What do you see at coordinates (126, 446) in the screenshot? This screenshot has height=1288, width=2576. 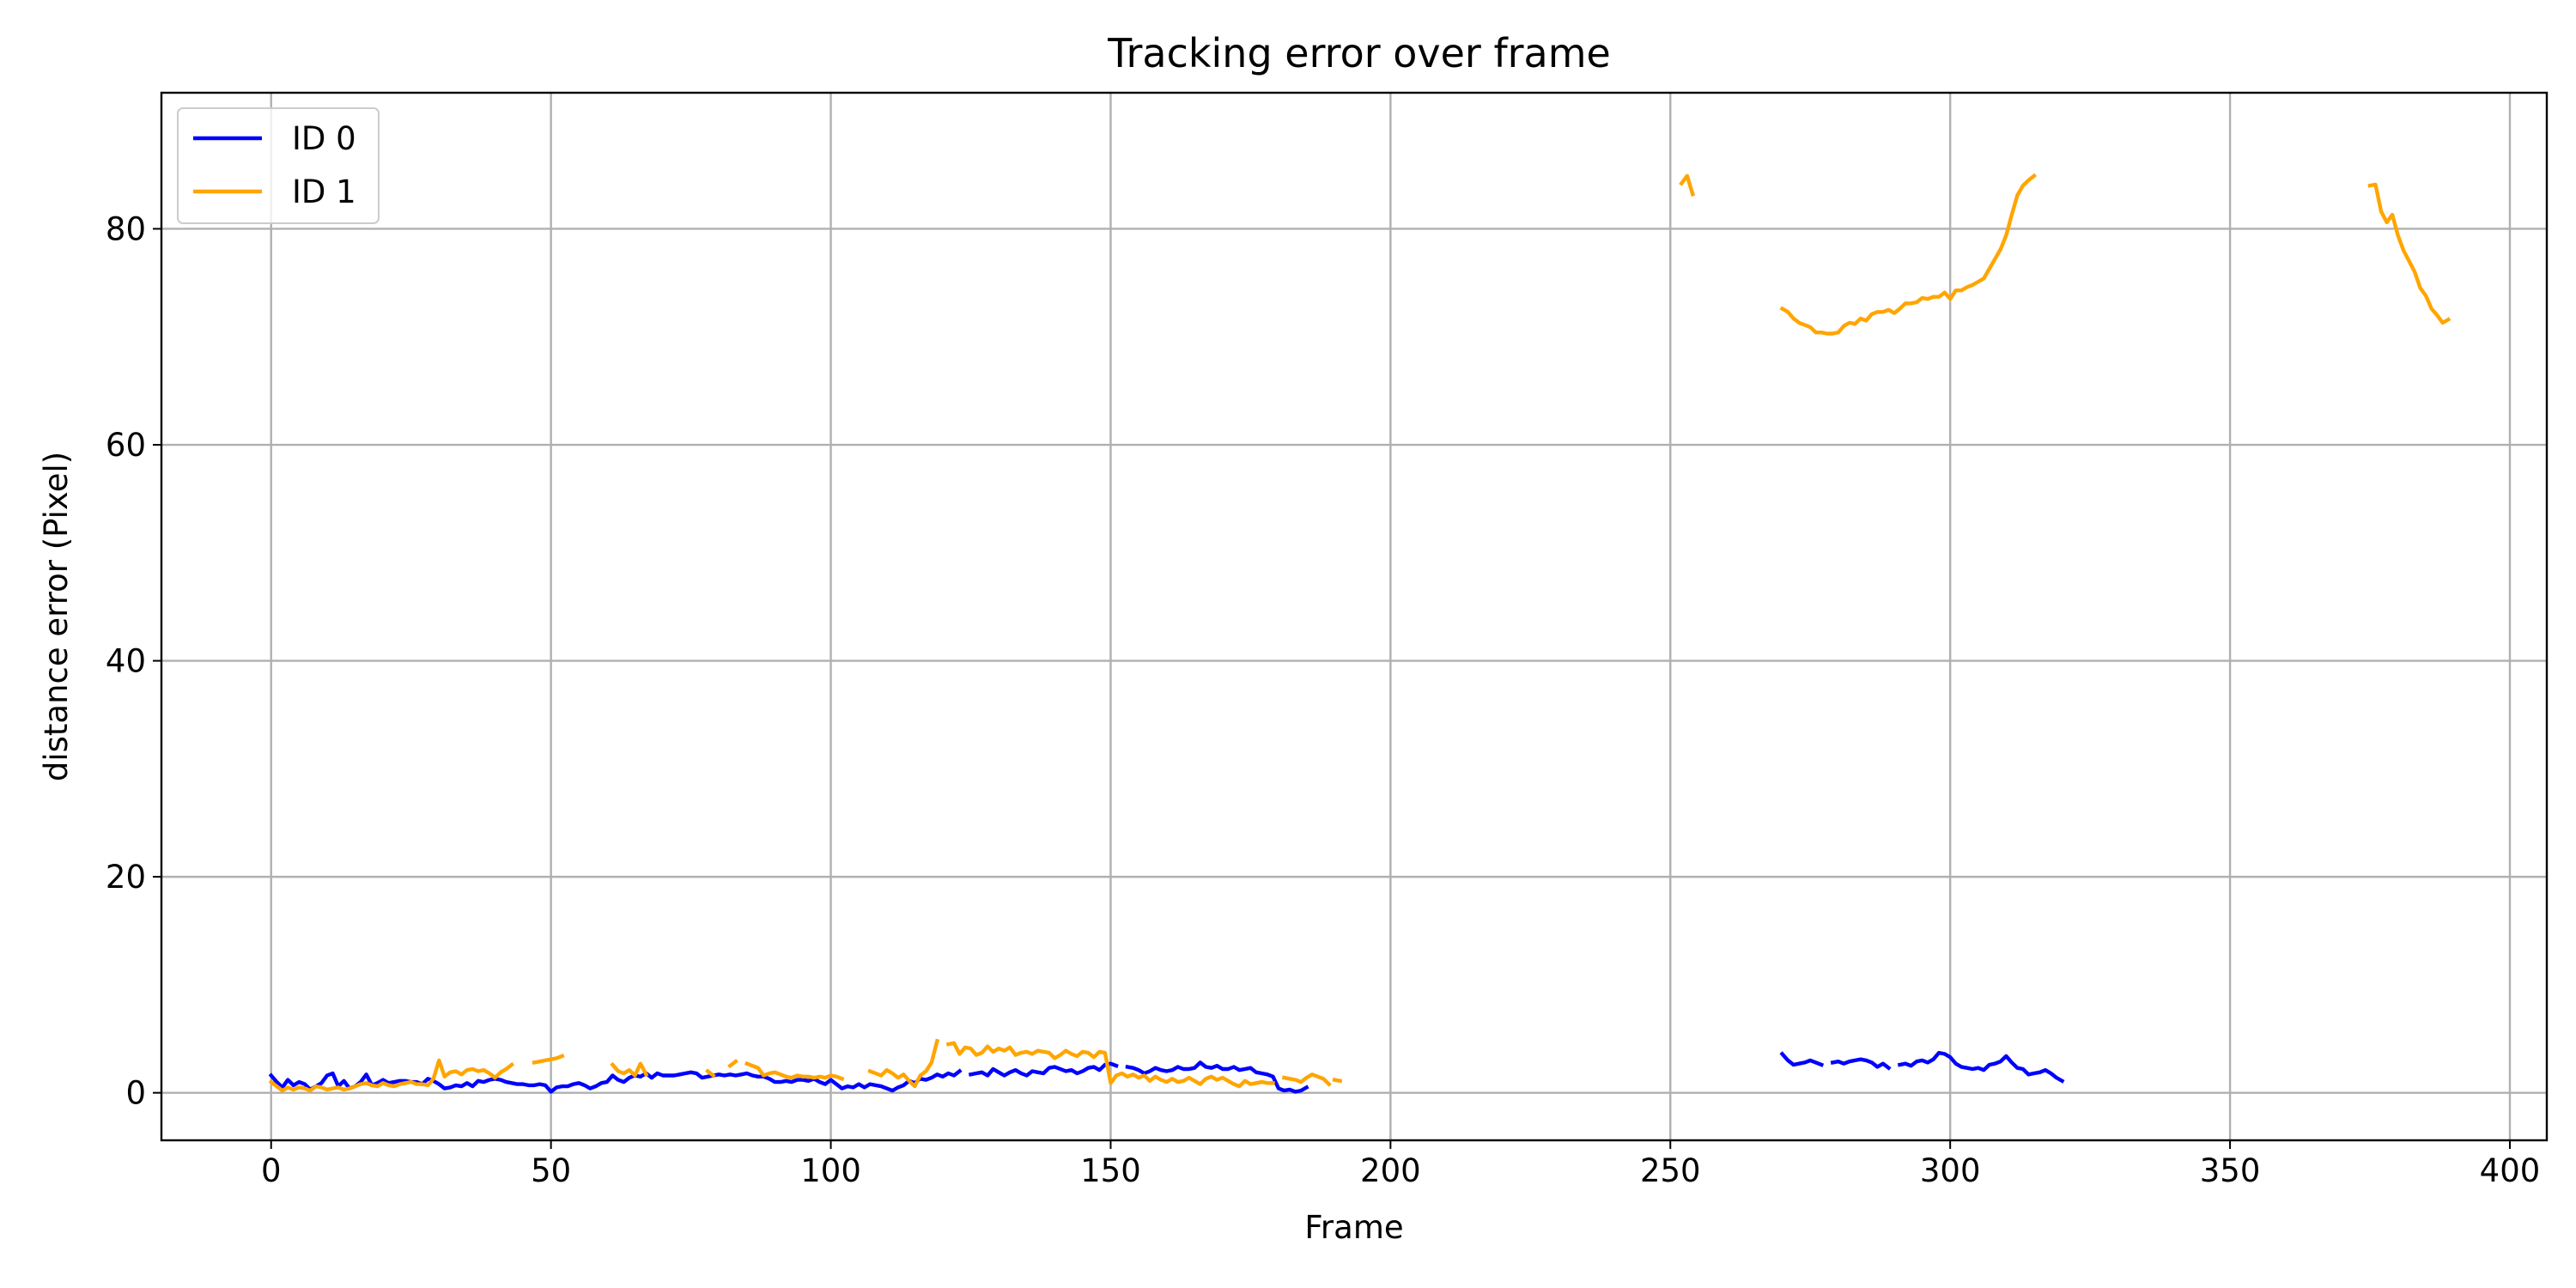 I see `y-tick-label: 60` at bounding box center [126, 446].